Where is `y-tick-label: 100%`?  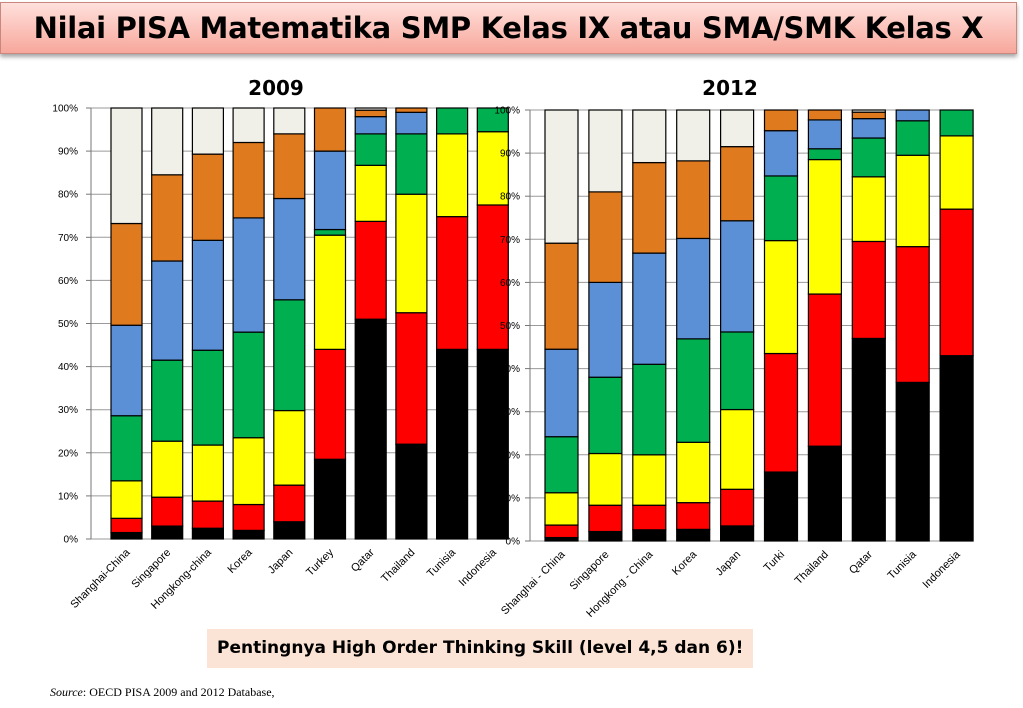 y-tick-label: 100% is located at coordinates (65, 109).